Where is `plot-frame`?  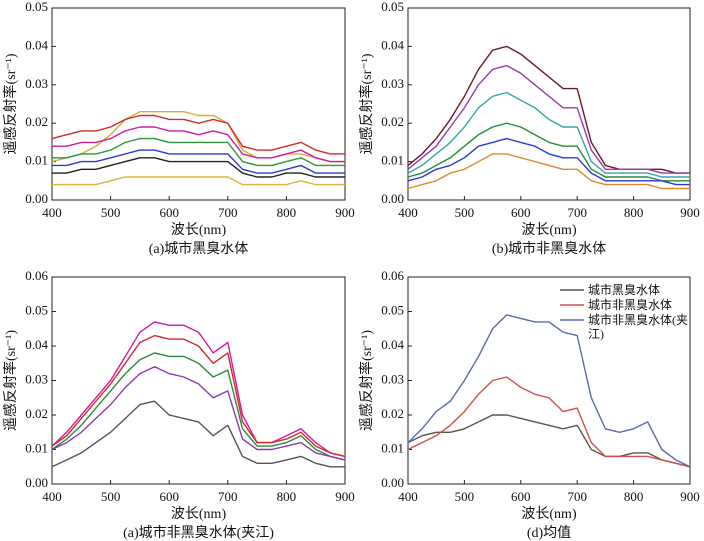
plot-frame is located at coordinates (549, 104).